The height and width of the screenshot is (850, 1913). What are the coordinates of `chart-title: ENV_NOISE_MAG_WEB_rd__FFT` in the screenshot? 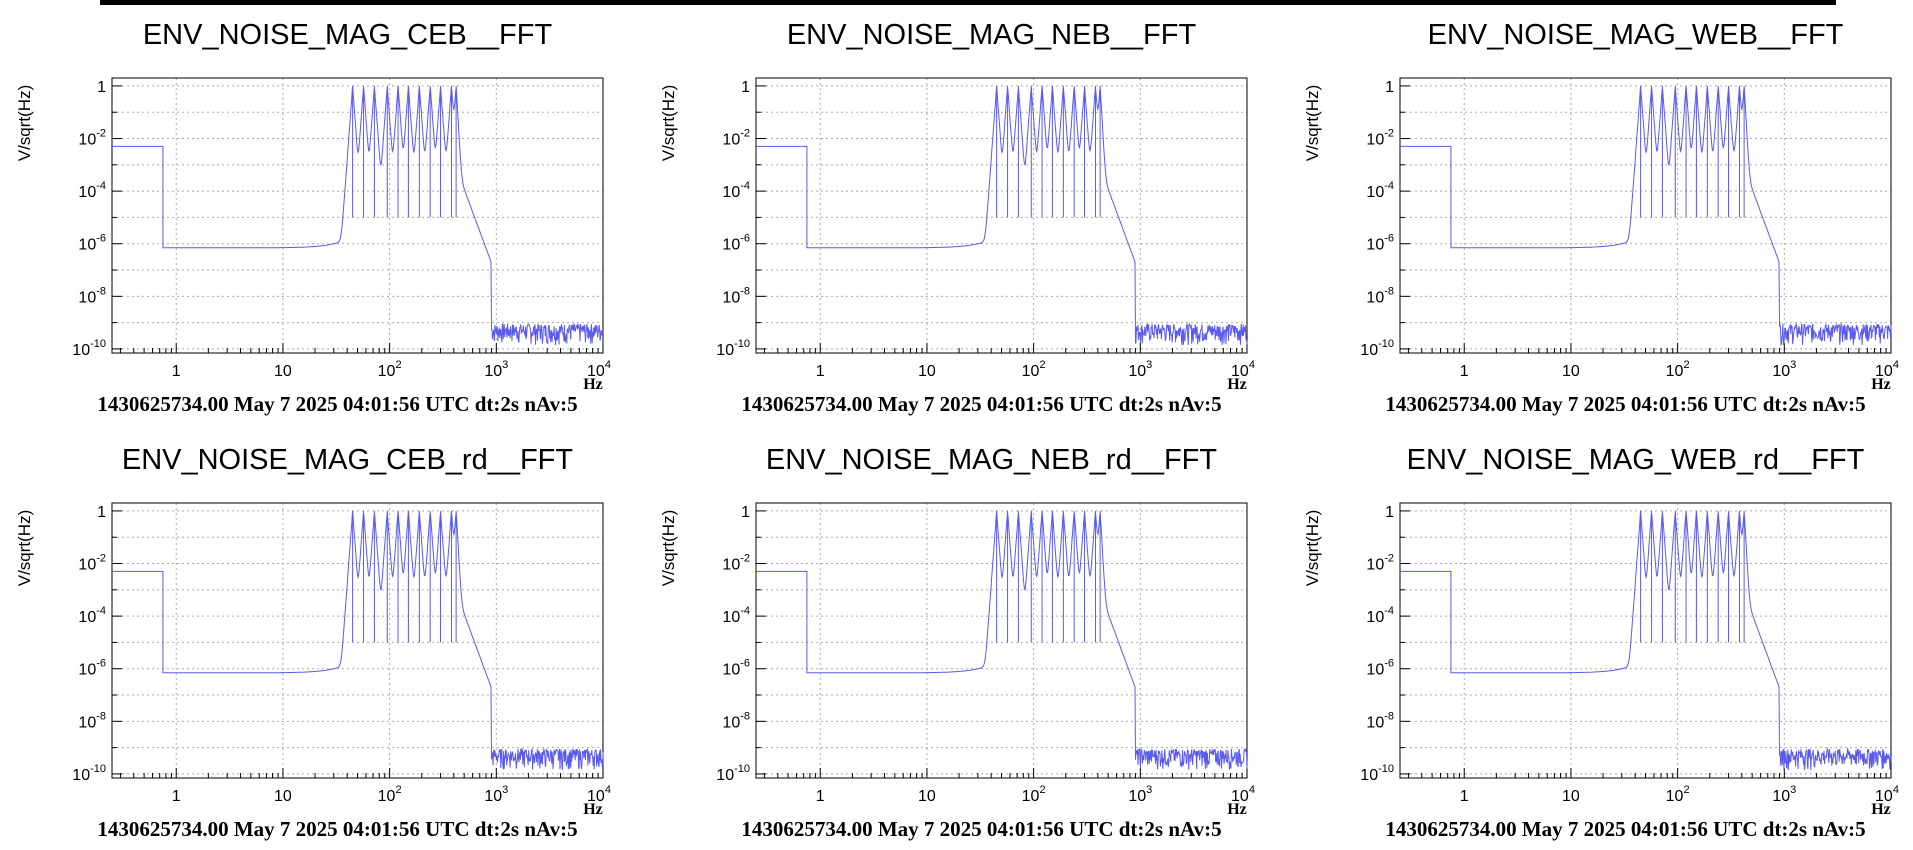 It's located at (1636, 460).